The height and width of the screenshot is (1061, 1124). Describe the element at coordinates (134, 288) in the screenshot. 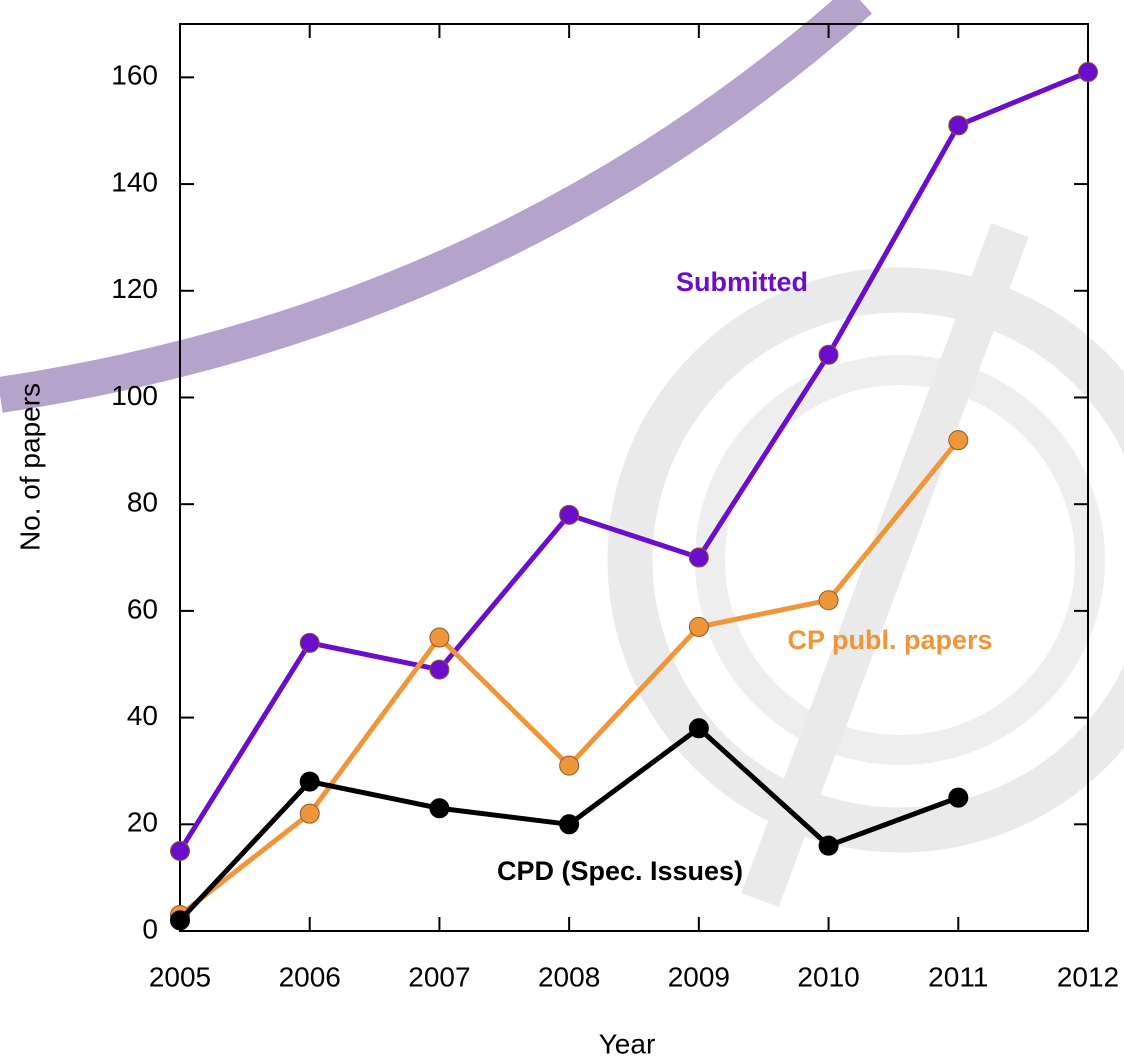

I see `y-tick-label: 120` at that location.